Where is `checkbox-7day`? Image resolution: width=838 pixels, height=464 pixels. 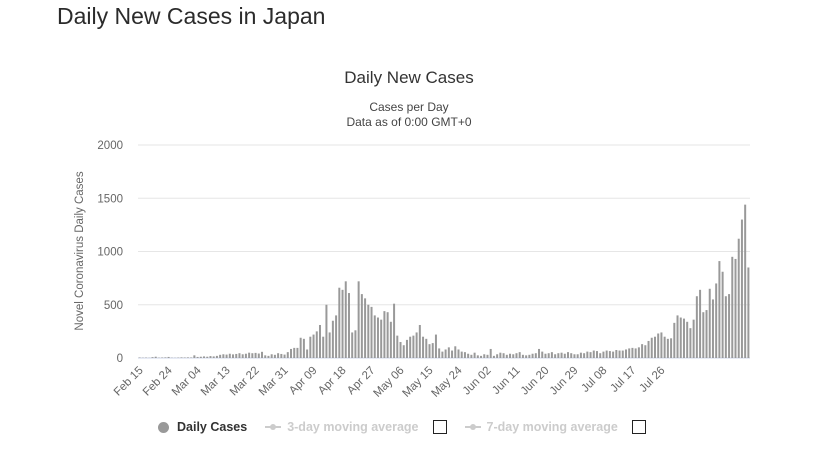
checkbox-7day is located at coordinates (638, 427).